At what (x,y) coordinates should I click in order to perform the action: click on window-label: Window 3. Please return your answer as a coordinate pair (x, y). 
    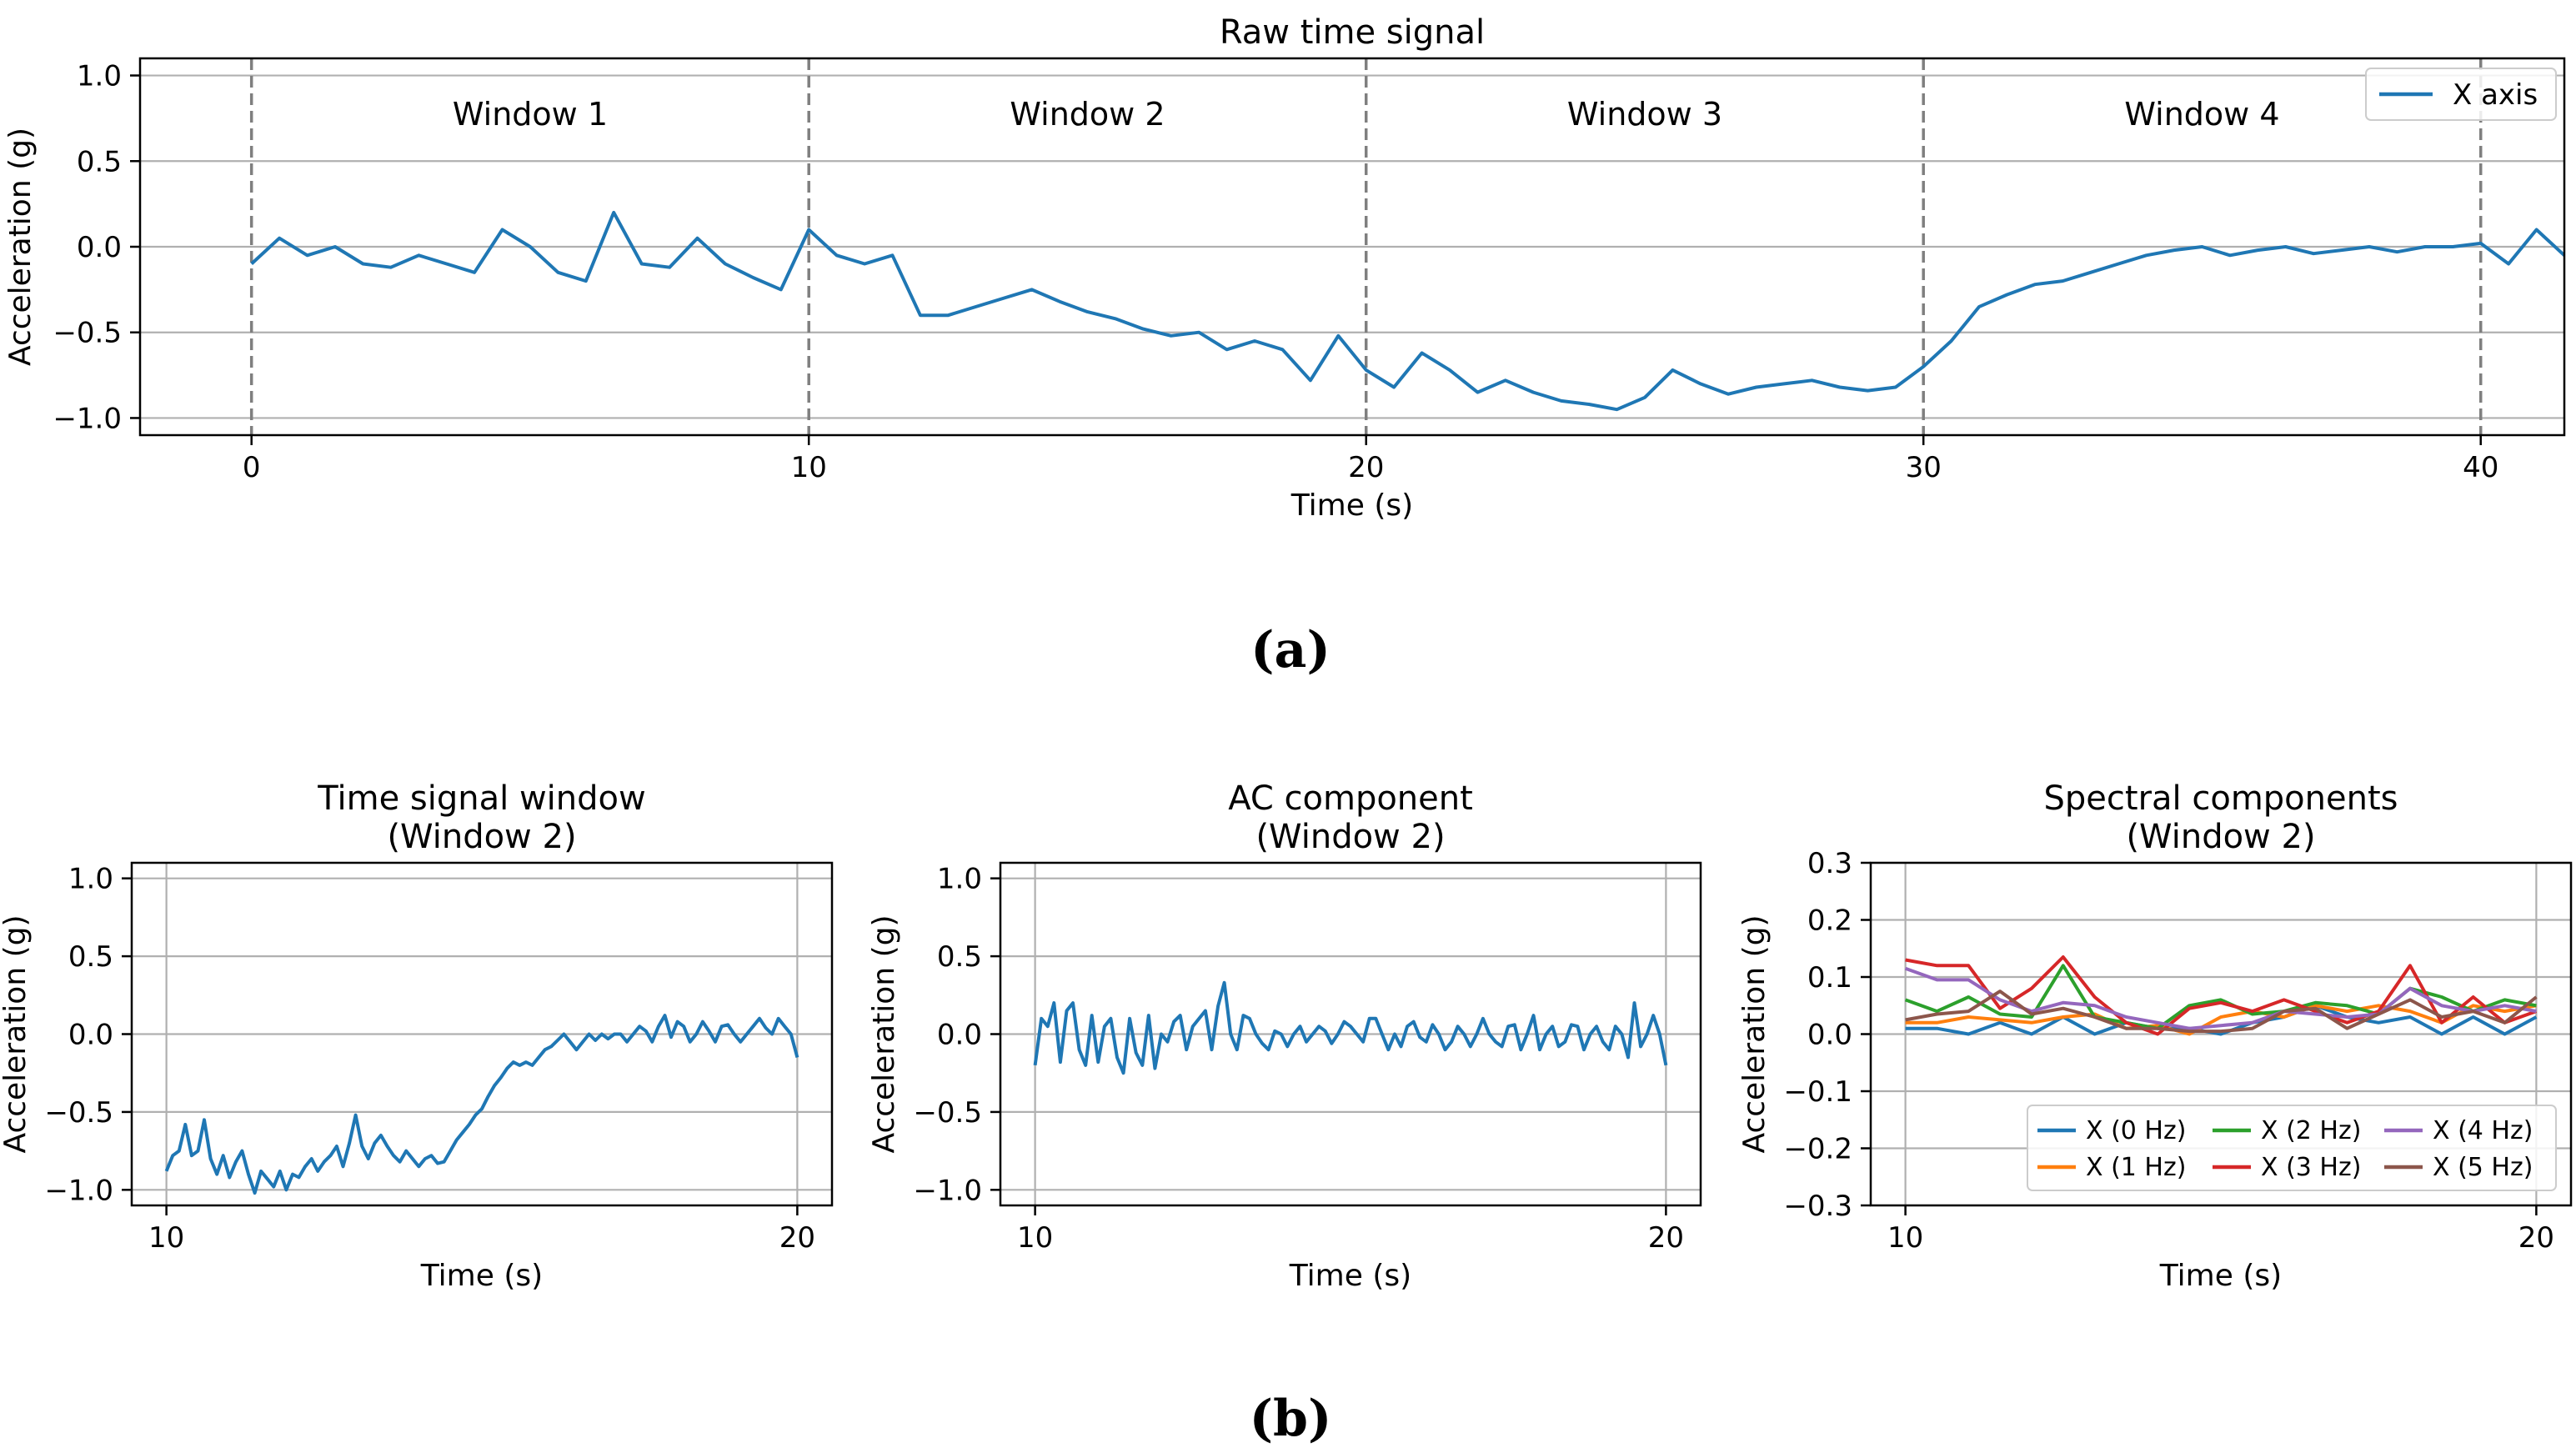
    Looking at the image, I should click on (1644, 114).